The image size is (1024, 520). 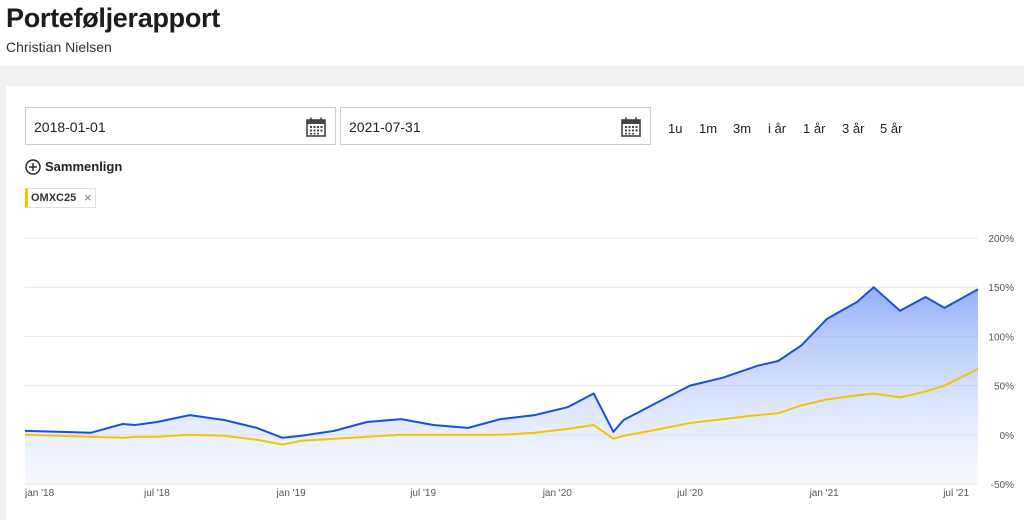 What do you see at coordinates (88, 197) in the screenshot?
I see `close-icon: ×` at bounding box center [88, 197].